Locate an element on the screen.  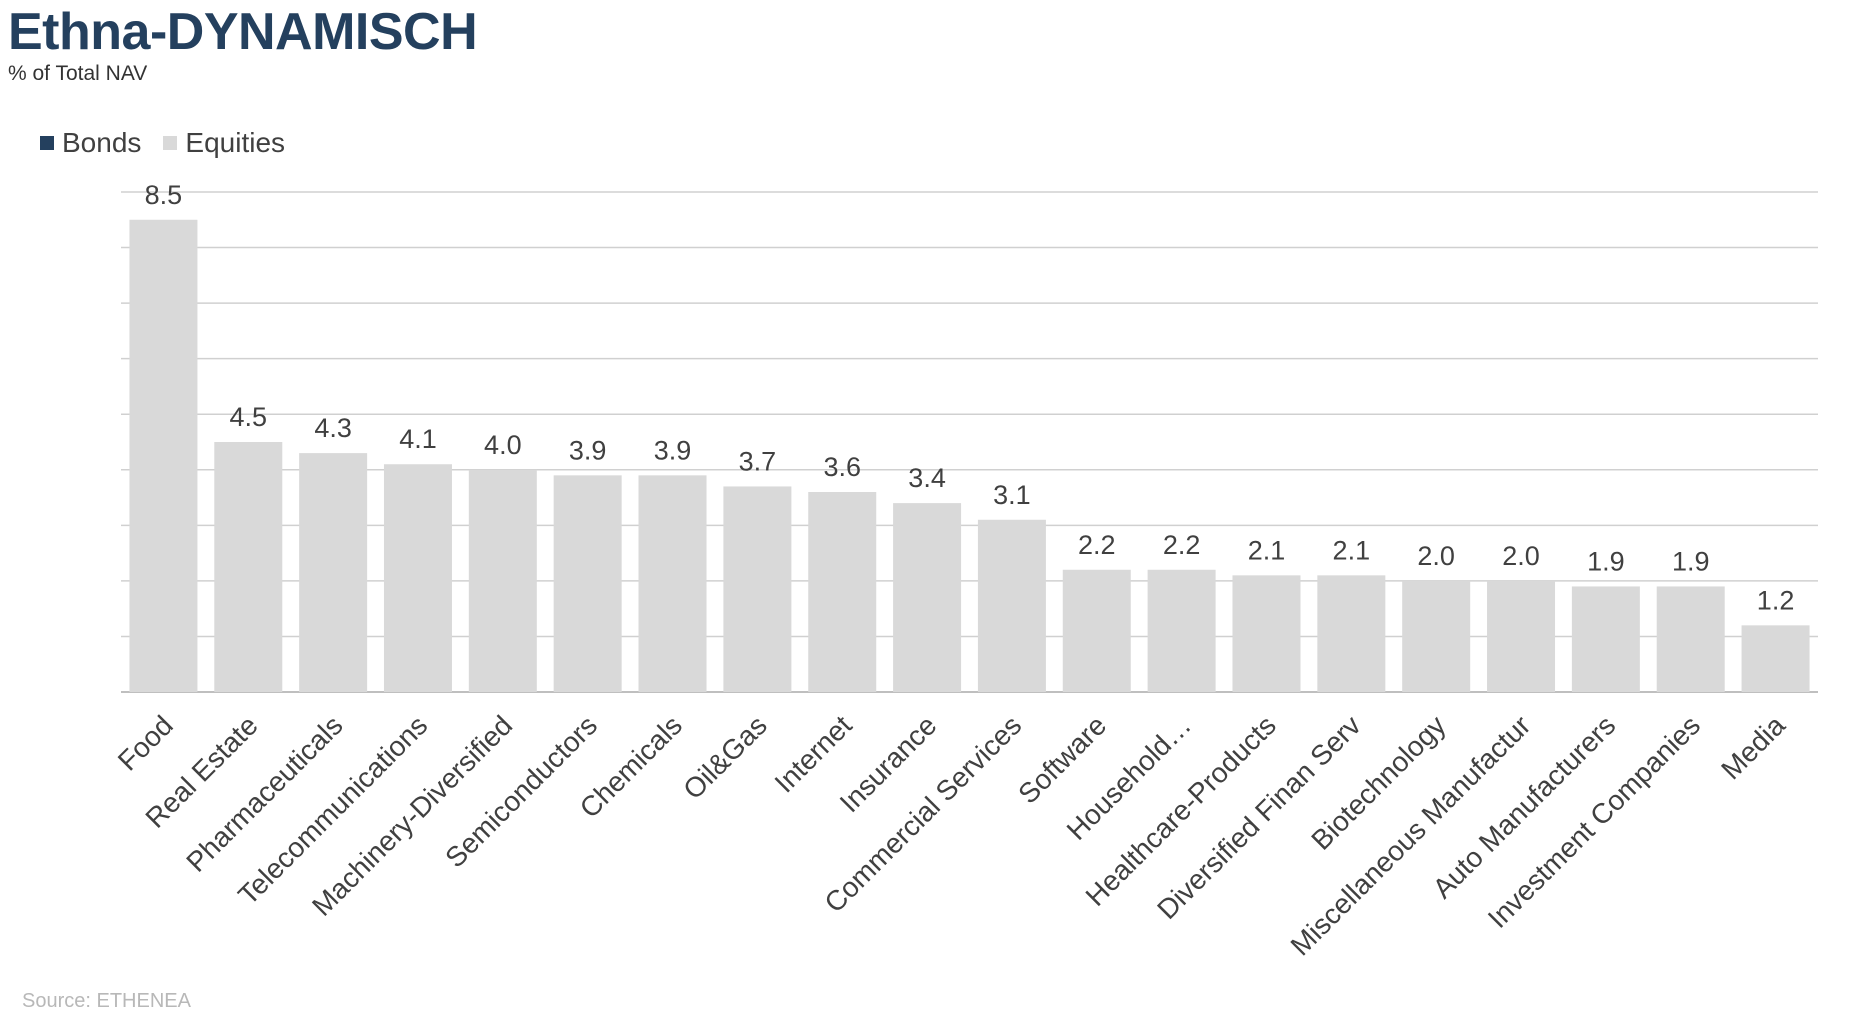
legend-swatch-bonds is located at coordinates (47, 143).